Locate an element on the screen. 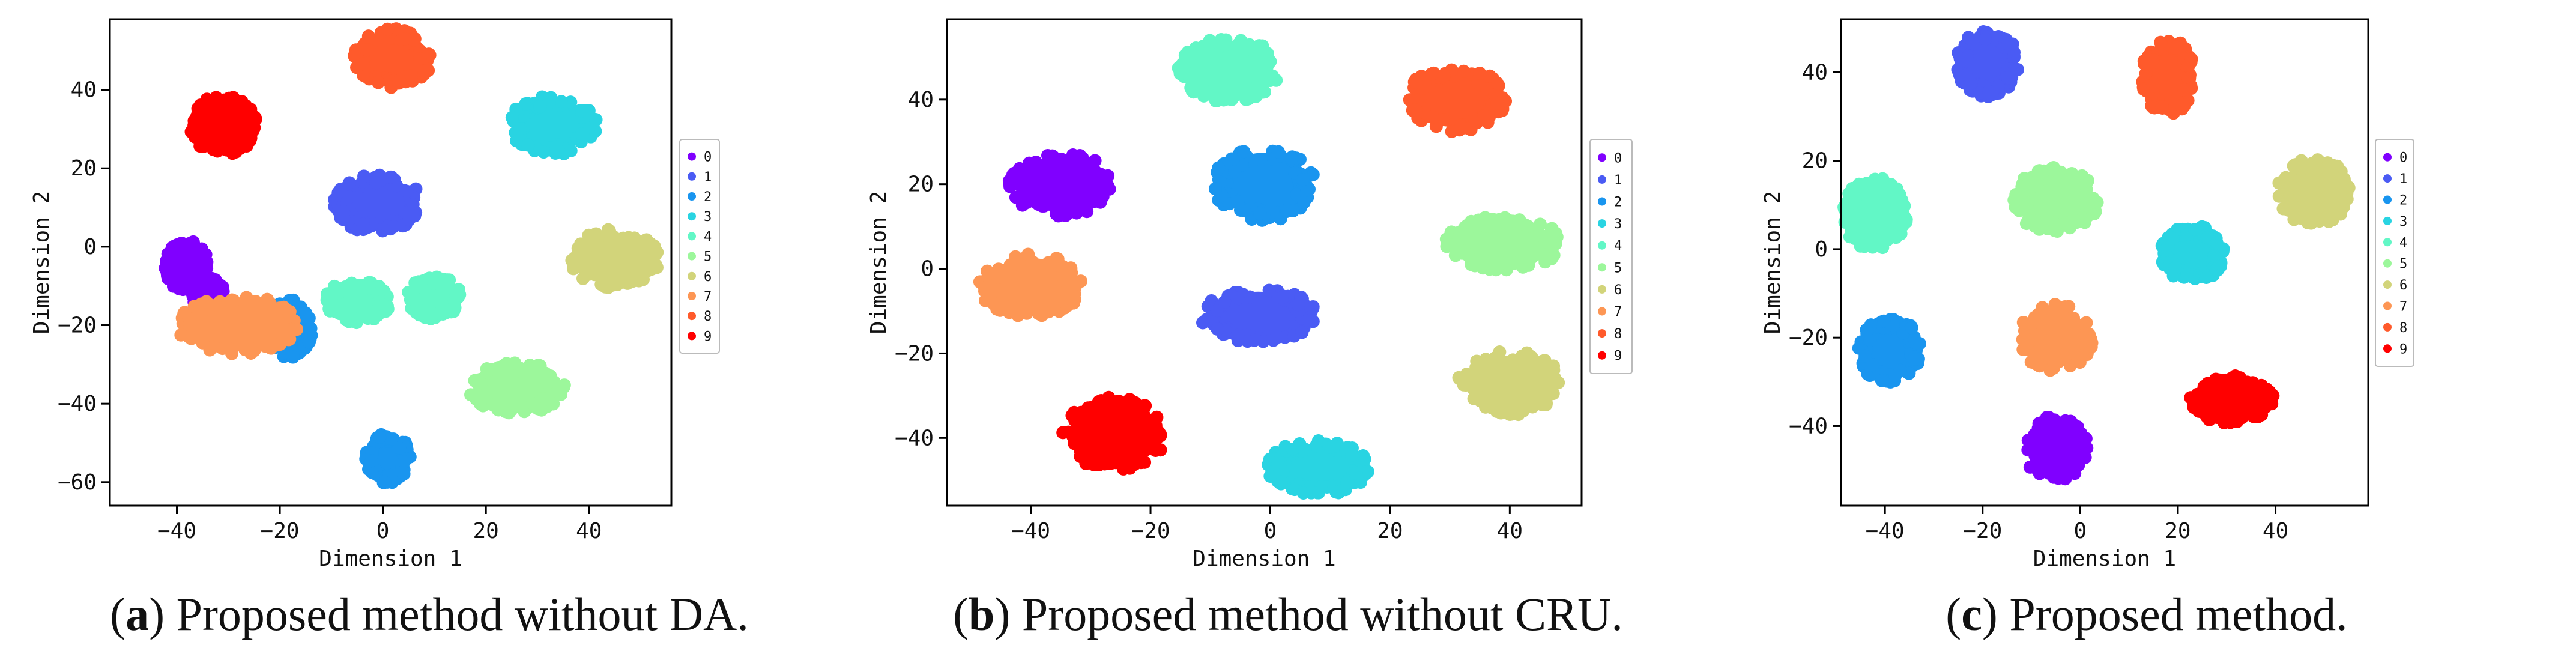 The image size is (2576, 663). legend-label: 2 is located at coordinates (2403, 200).